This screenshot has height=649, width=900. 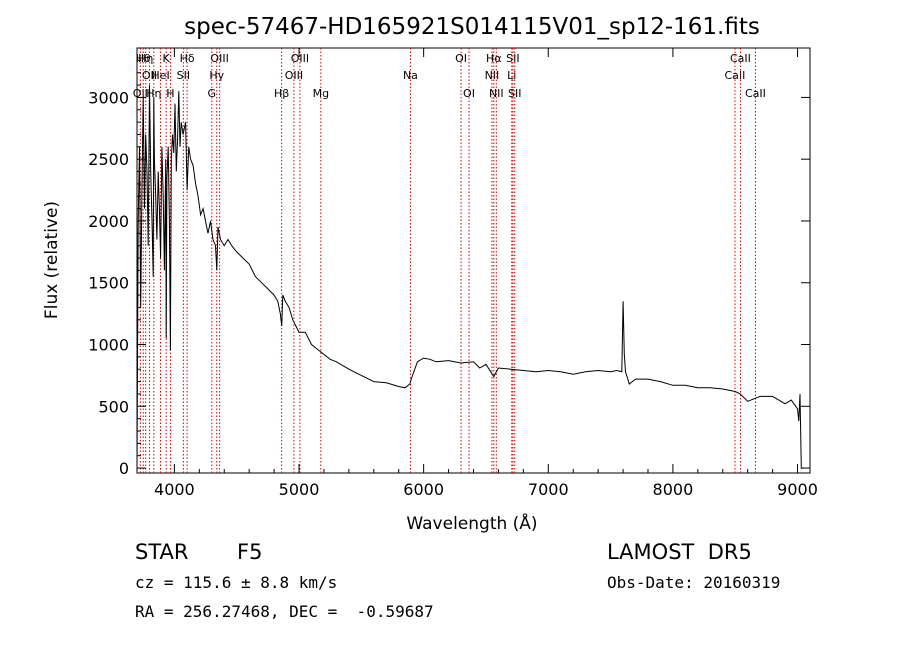 I want to click on line-marker-label: Hδ, so click(x=187, y=58).